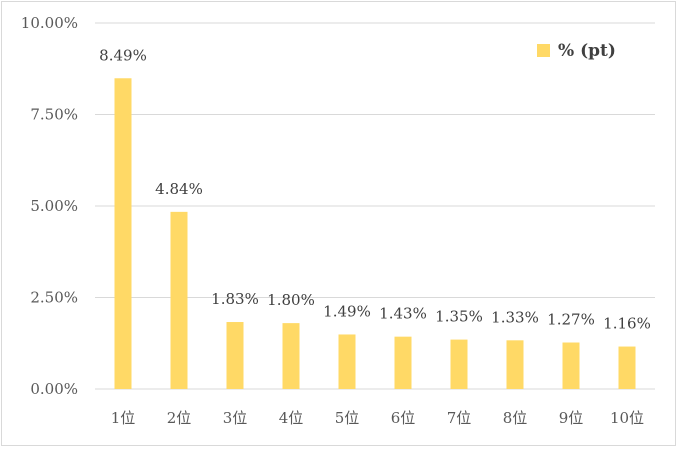  I want to click on data-label: 1.27%, so click(571, 320).